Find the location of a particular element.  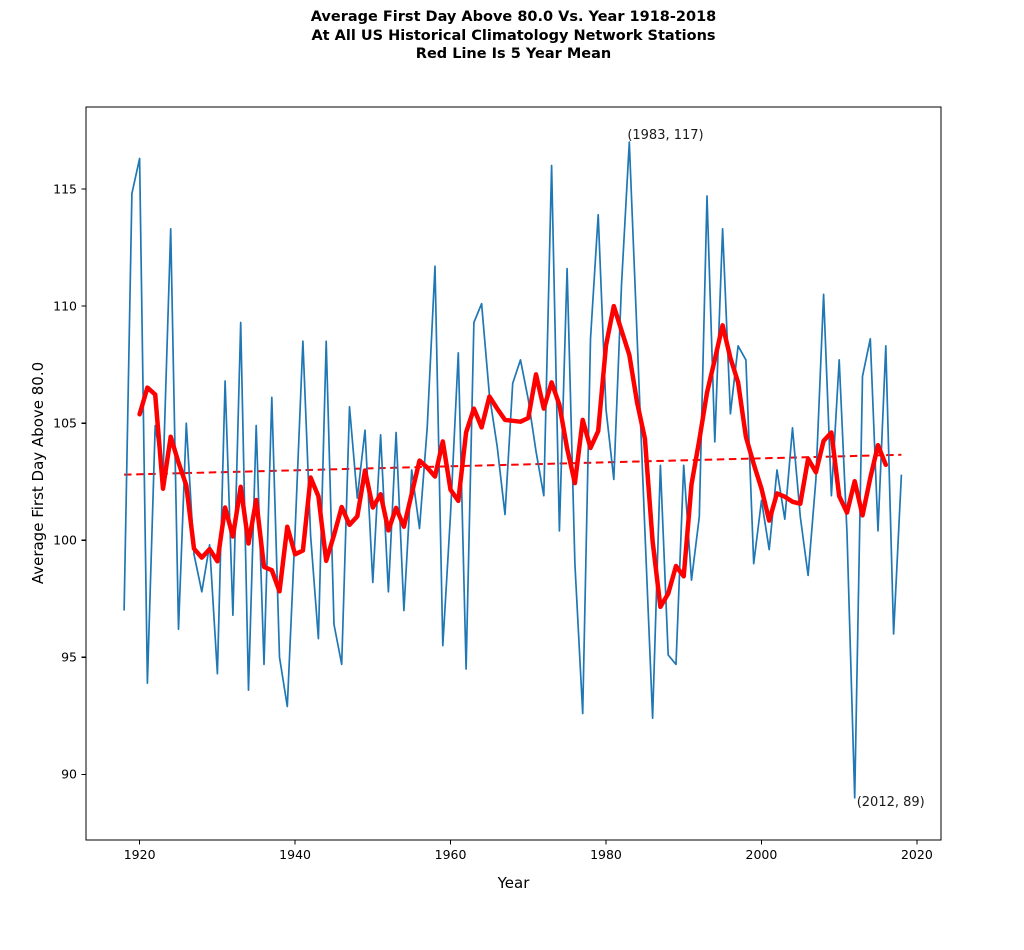

x-tick-label: 1960 is located at coordinates (451, 854).